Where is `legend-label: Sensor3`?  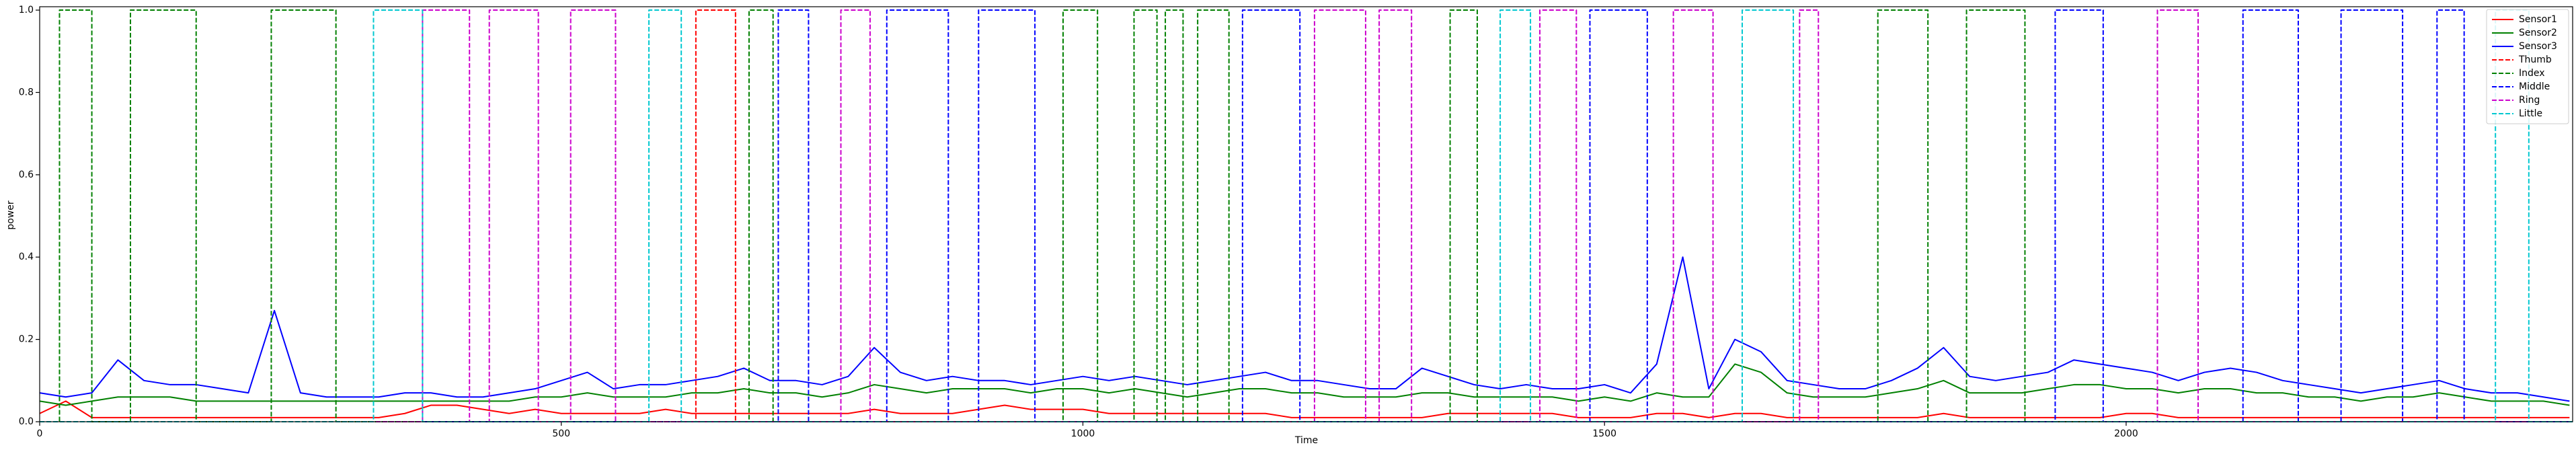 legend-label: Sensor3 is located at coordinates (2538, 46).